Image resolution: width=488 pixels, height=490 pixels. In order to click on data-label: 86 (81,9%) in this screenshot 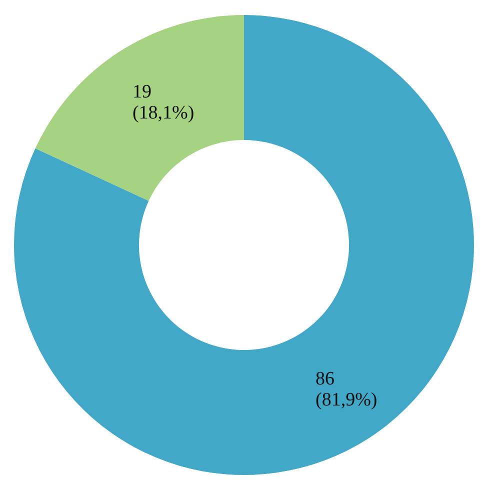, I will do `click(347, 389)`.